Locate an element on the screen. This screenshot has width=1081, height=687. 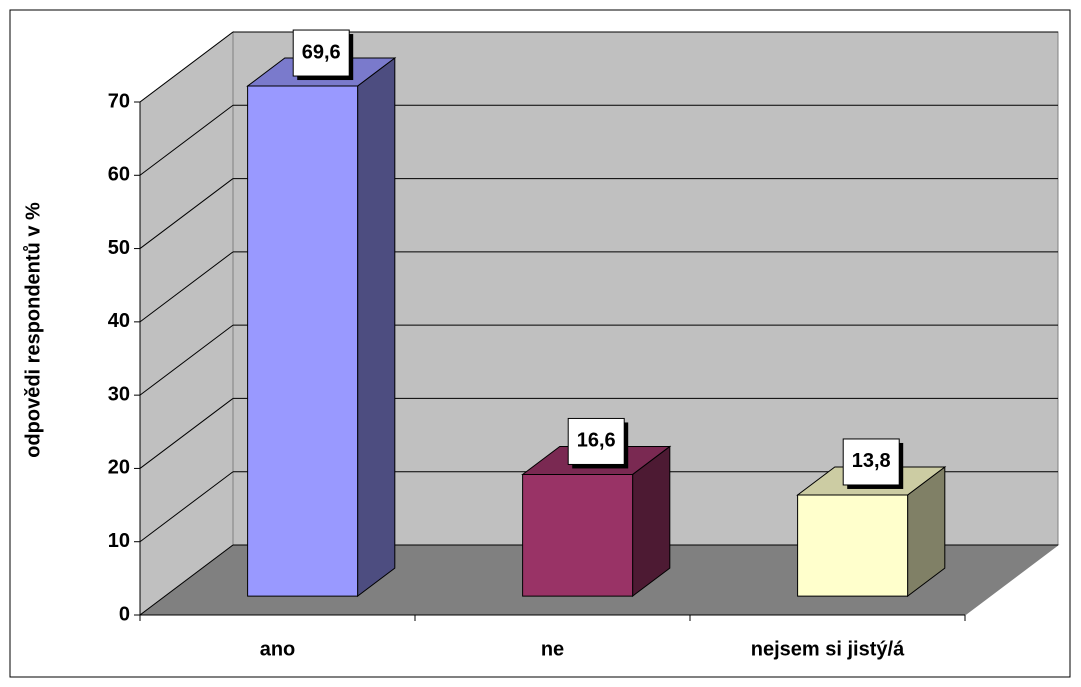
side-wall is located at coordinates (186, 323).